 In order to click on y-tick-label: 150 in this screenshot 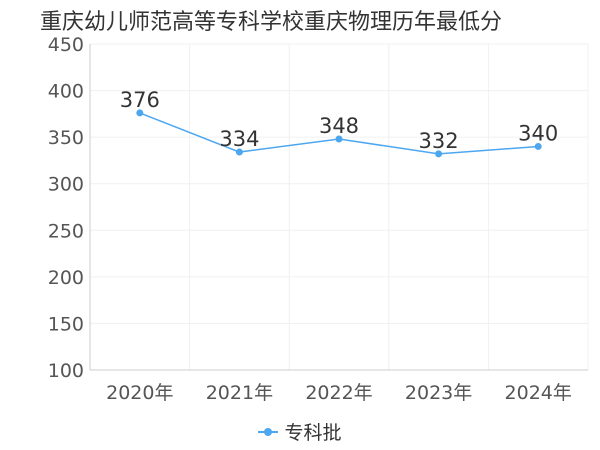, I will do `click(66, 324)`.